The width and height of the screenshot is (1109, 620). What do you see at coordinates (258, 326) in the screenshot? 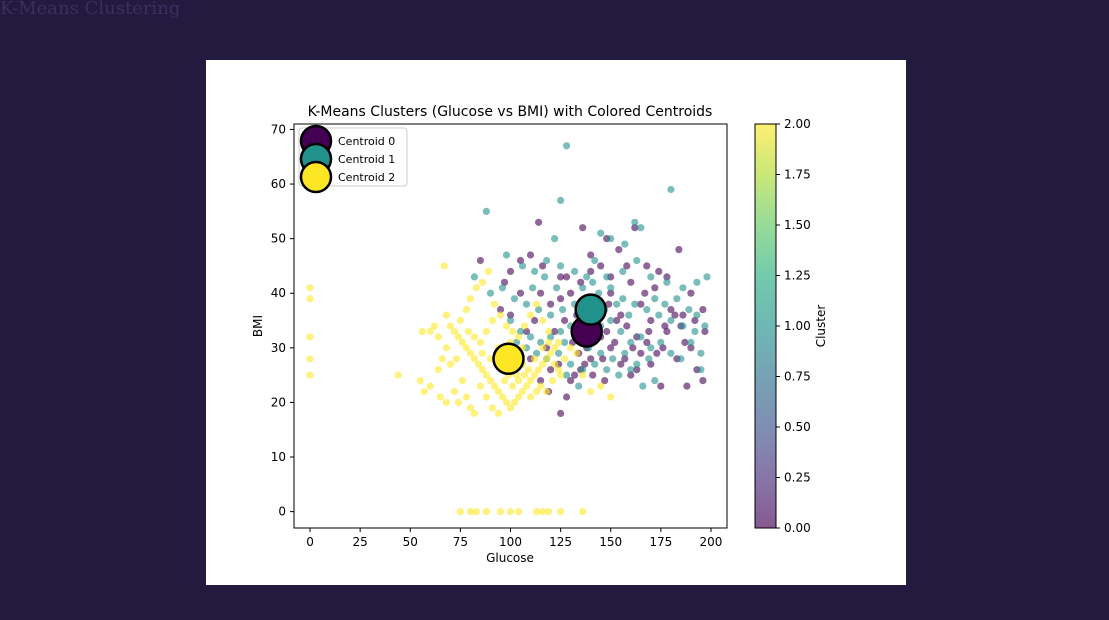
I see `y-axis-label: BMI` at bounding box center [258, 326].